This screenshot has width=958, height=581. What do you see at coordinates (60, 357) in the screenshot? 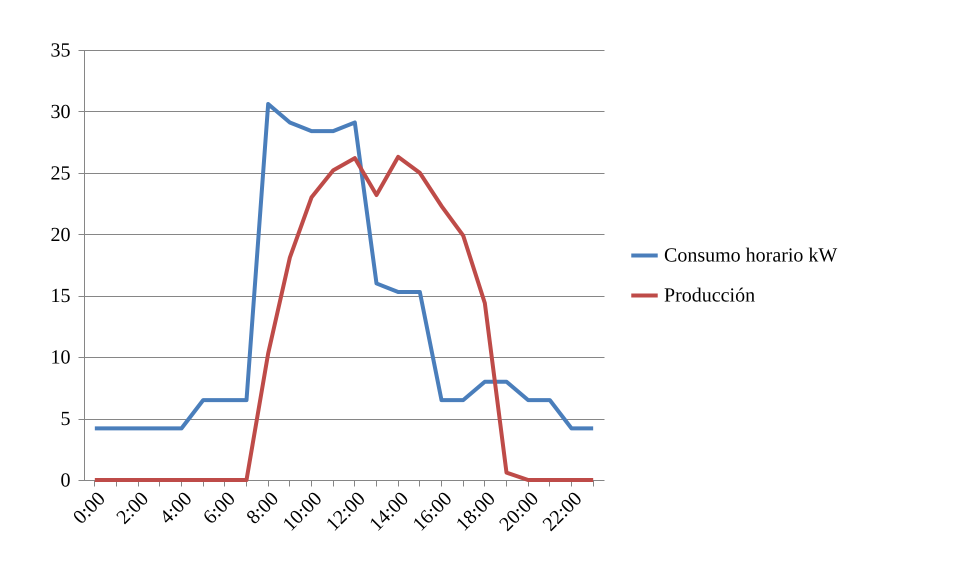
I see `y-tick-label: 10` at bounding box center [60, 357].